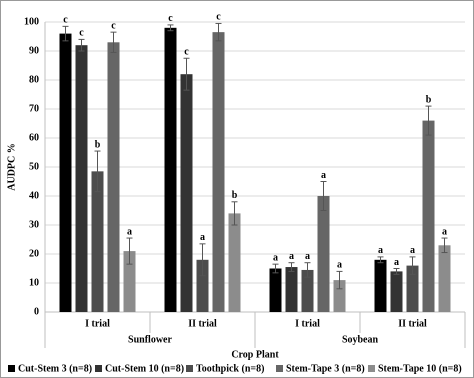  What do you see at coordinates (325, 368) in the screenshot?
I see `legend-label: Stem-Tape 3 (n=8)` at bounding box center [325, 368].